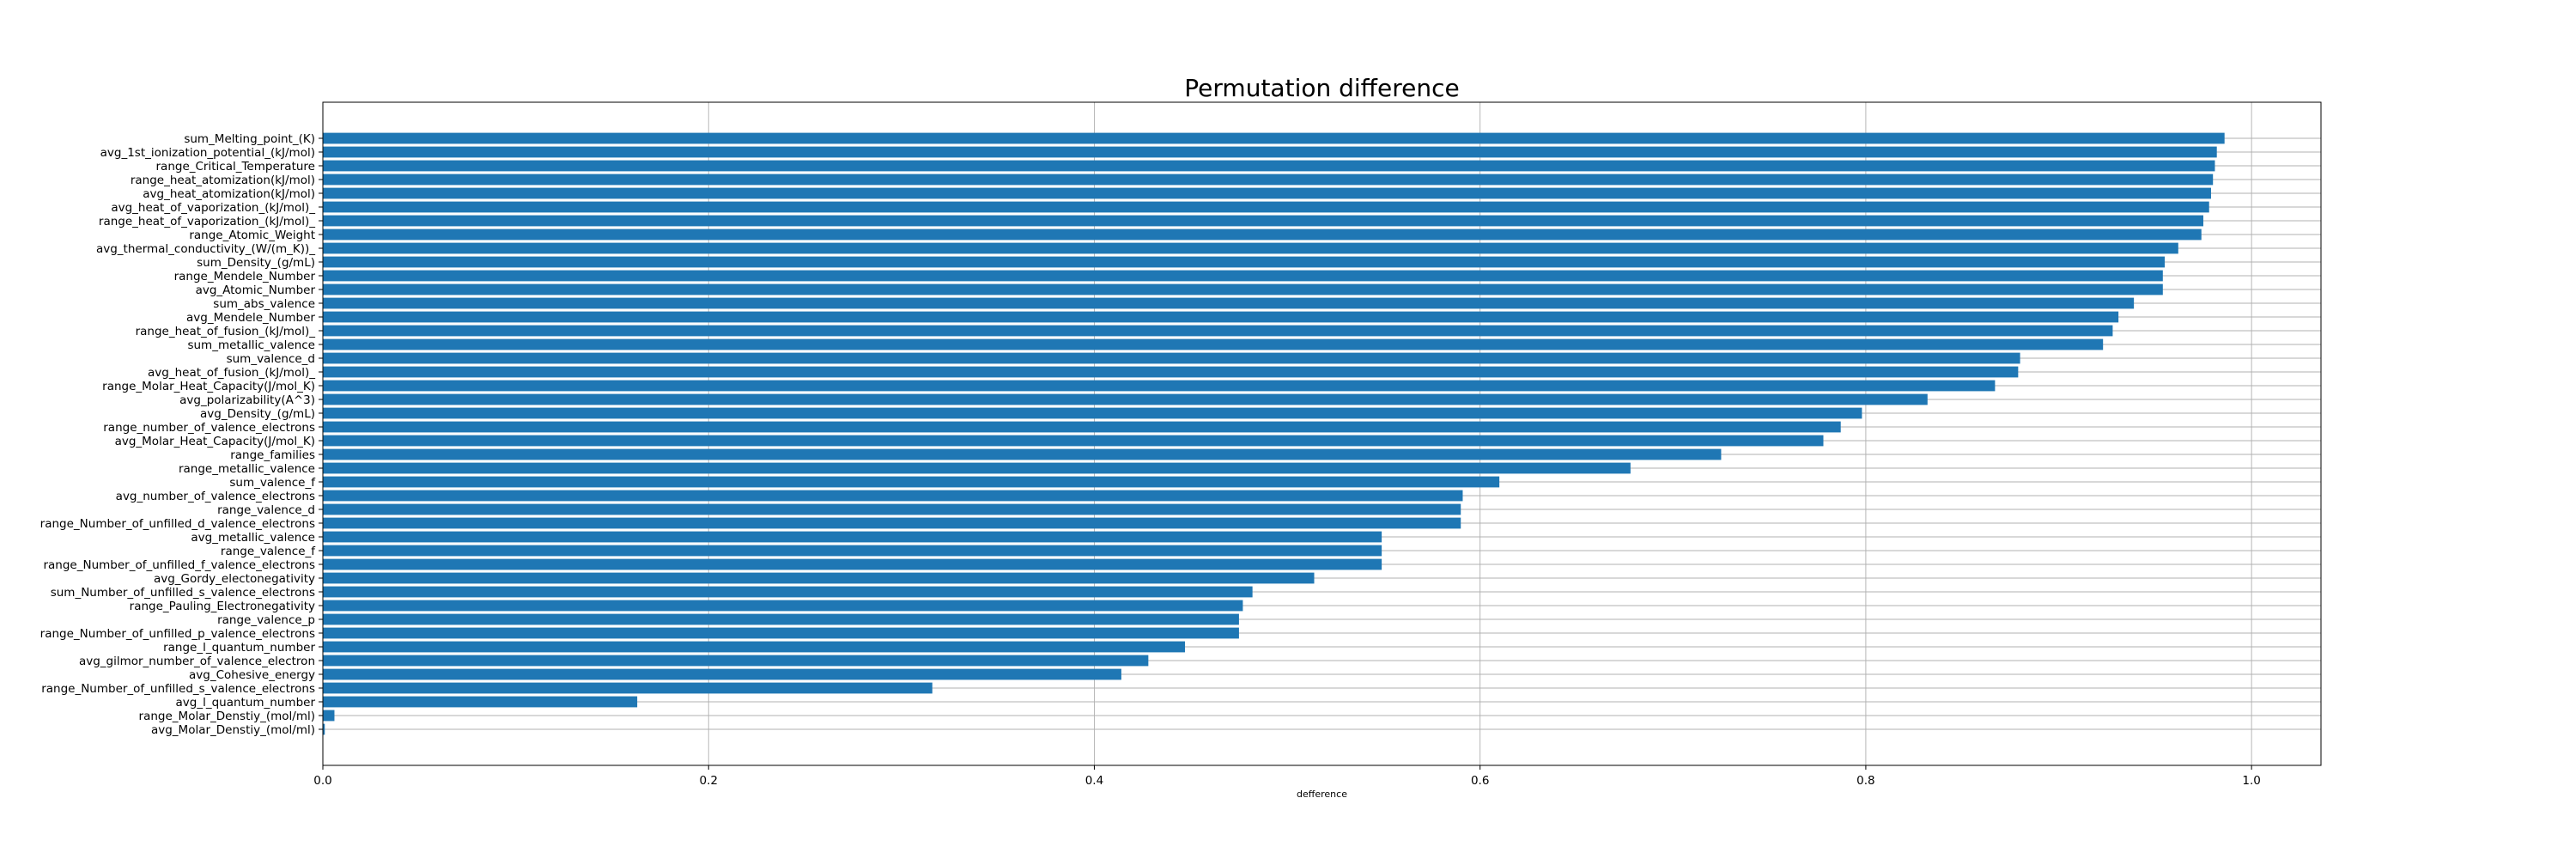 The width and height of the screenshot is (2576, 859). I want to click on y-tick-label: range_heat_atomization(kJ/mol), so click(223, 181).